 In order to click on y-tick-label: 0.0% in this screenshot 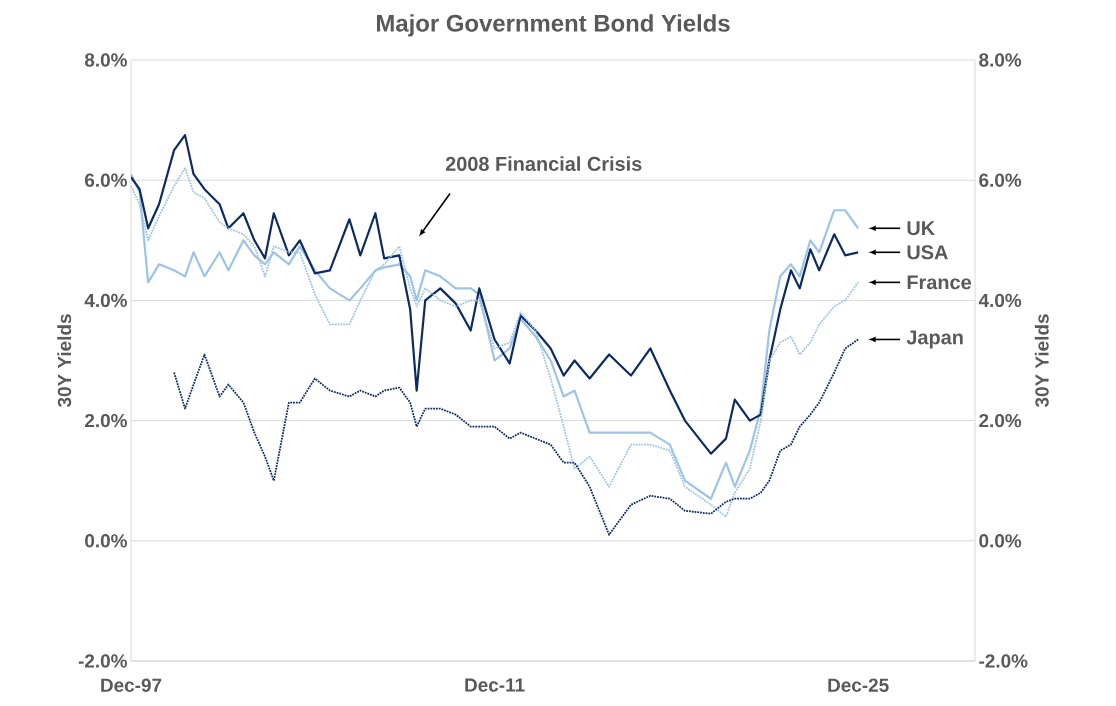, I will do `click(106, 541)`.